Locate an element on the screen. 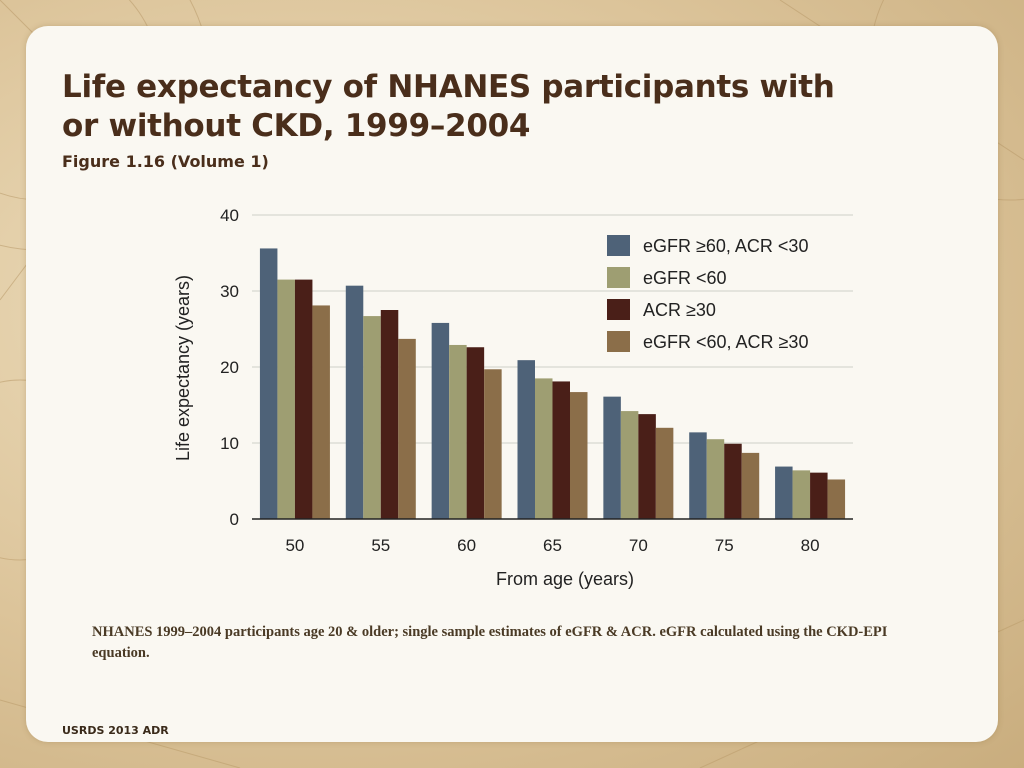 The height and width of the screenshot is (768, 1024). x-tick-label: 75 is located at coordinates (724, 545).